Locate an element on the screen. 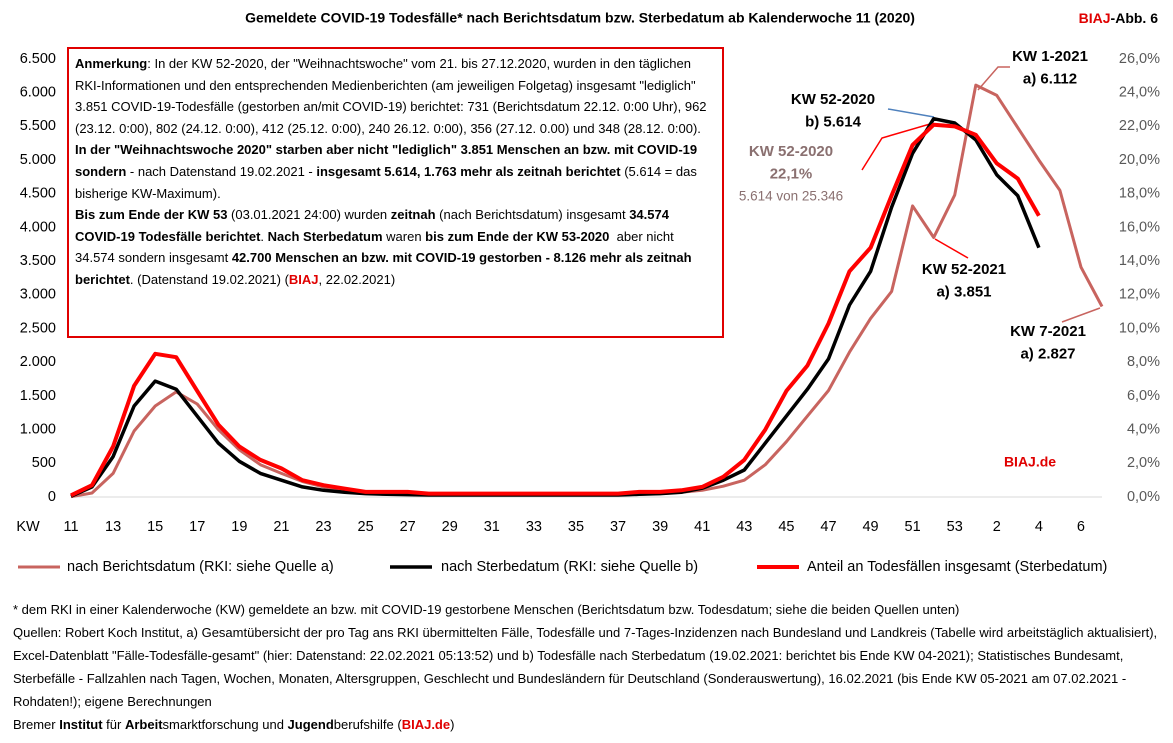 This screenshot has width=1173, height=743. x-tick-label: 11 is located at coordinates (70, 527).